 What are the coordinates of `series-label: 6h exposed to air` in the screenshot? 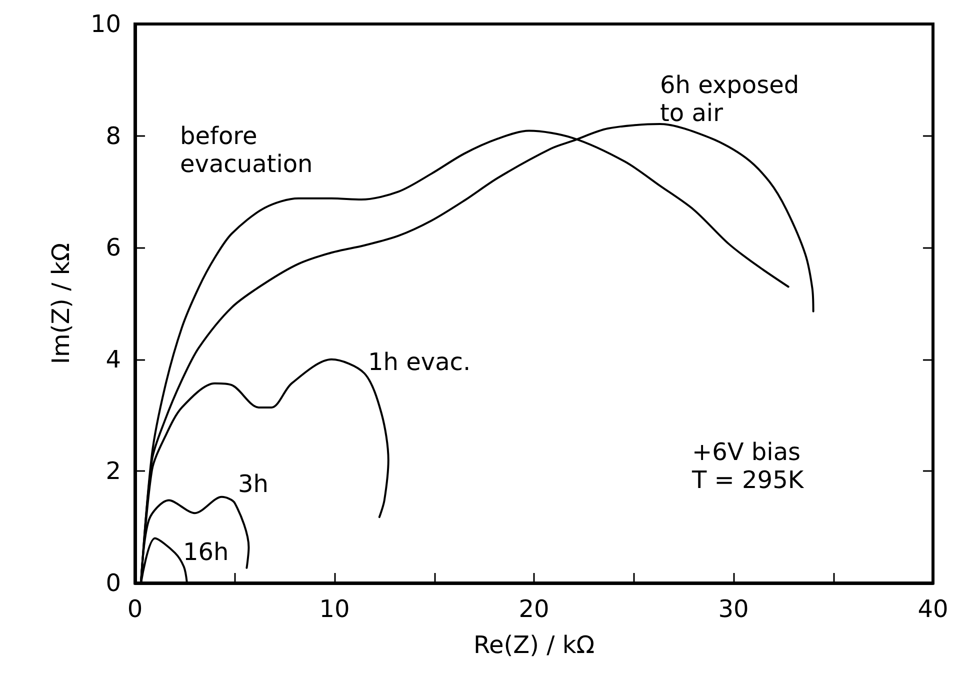 It's located at (730, 99).